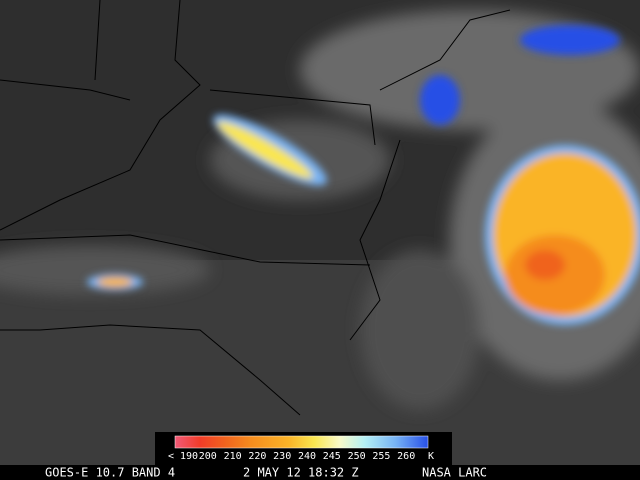 The height and width of the screenshot is (480, 640). I want to click on colorbar-label: < 190, so click(183, 456).